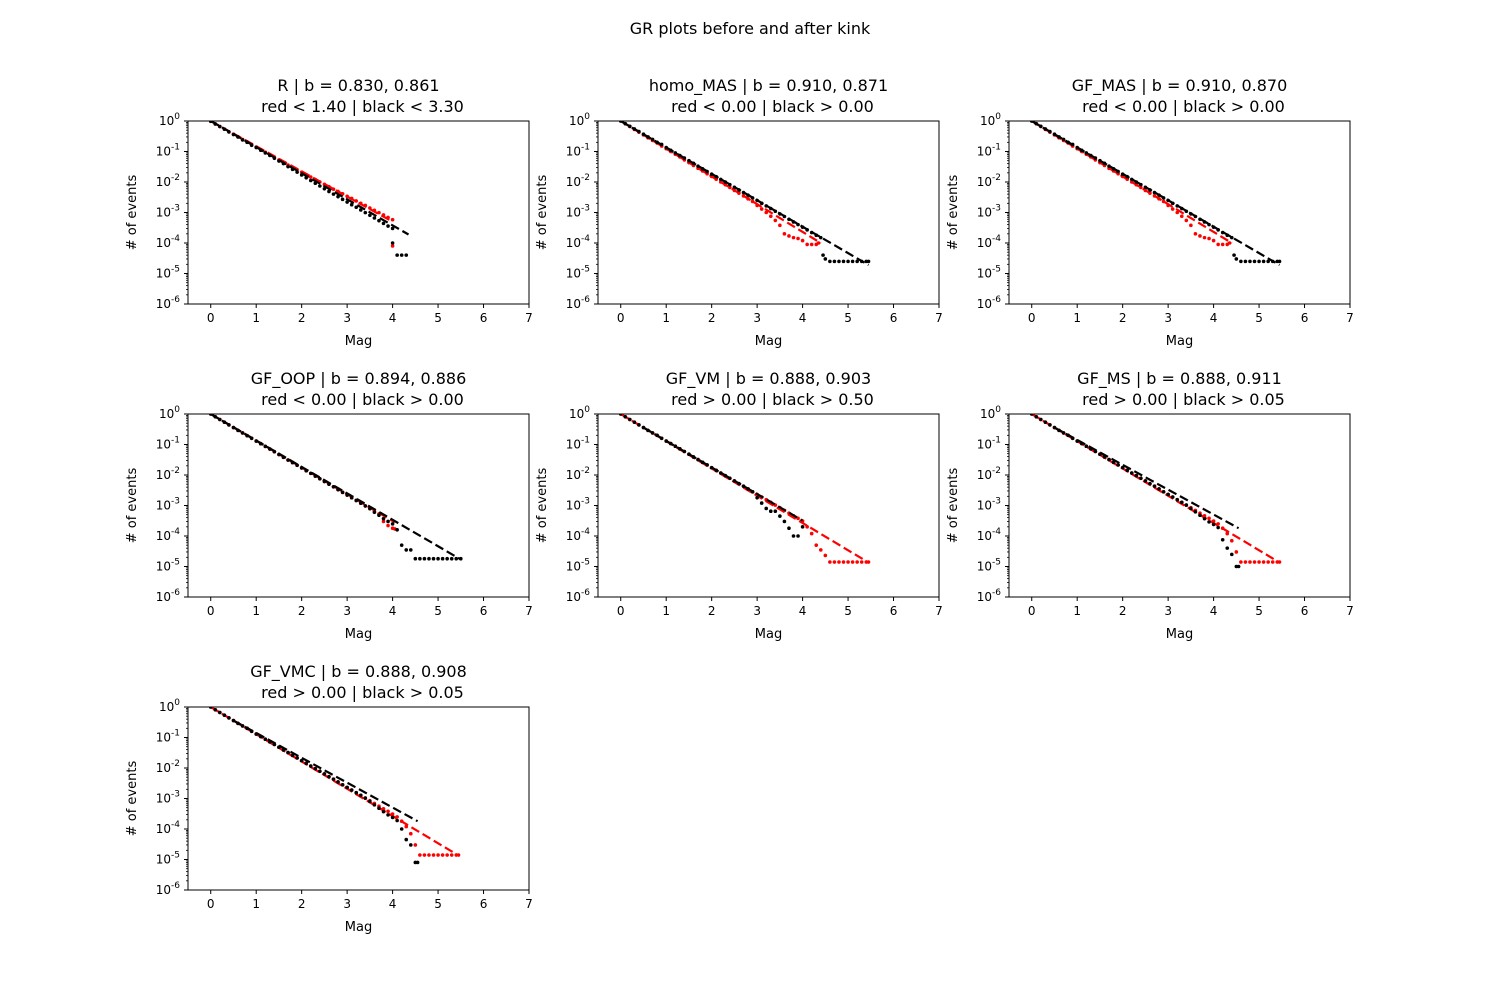  Describe the element at coordinates (585, 593) in the screenshot. I see `y-tick-exponent: -6` at that location.